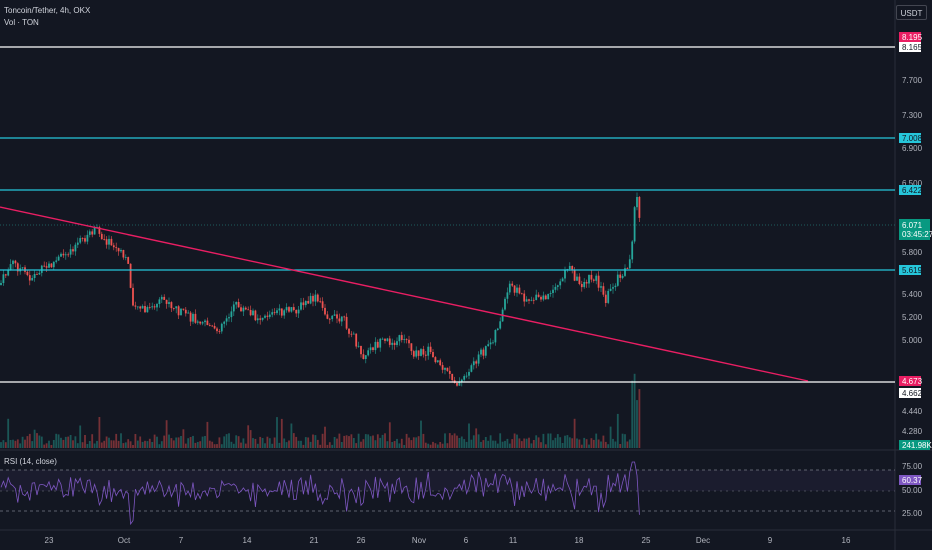  Describe the element at coordinates (912, 115) in the screenshot. I see `price-tick: 7.300` at that location.